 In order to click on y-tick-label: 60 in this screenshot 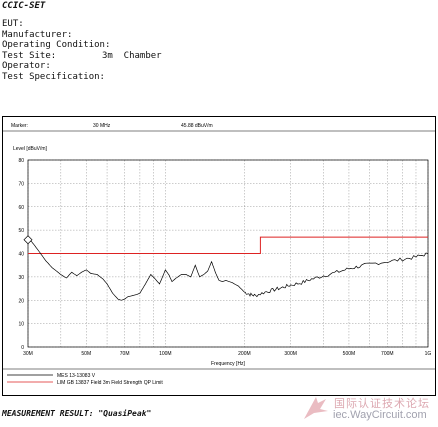, I will do `click(21, 208)`.